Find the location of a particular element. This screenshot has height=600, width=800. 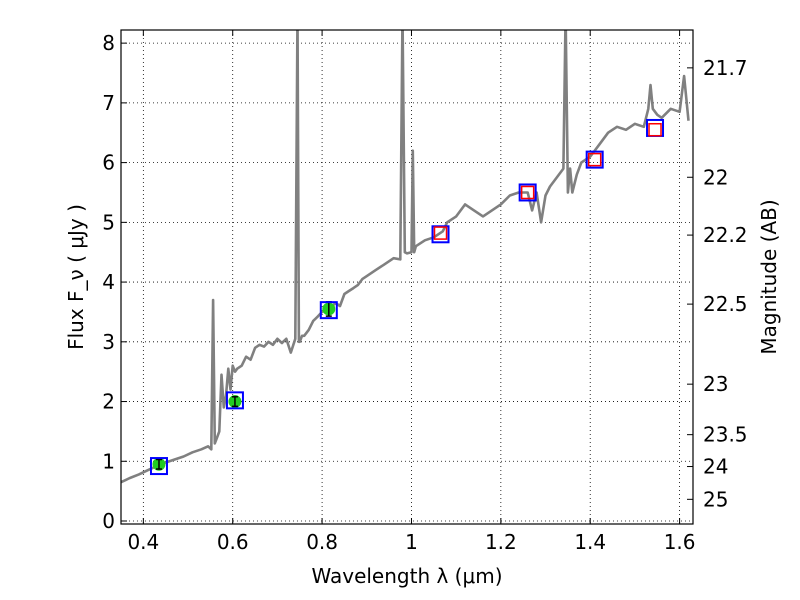

x-tick-label: 1 is located at coordinates (411, 542).